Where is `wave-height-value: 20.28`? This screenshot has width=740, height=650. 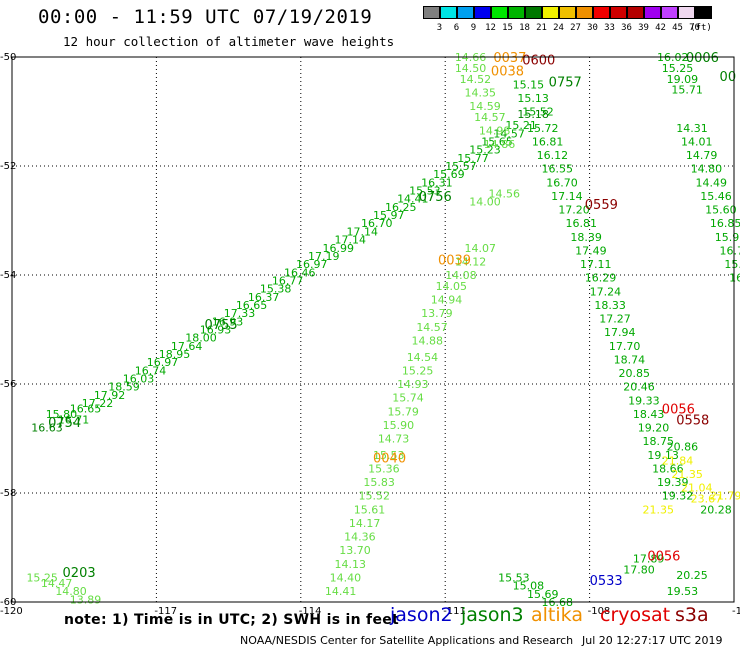
wave-height-value: 20.28 is located at coordinates (716, 509).